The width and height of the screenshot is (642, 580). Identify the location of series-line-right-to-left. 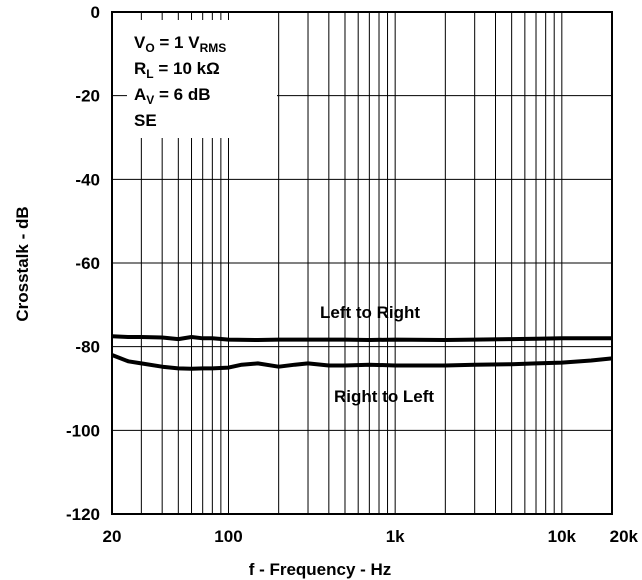
(362, 362).